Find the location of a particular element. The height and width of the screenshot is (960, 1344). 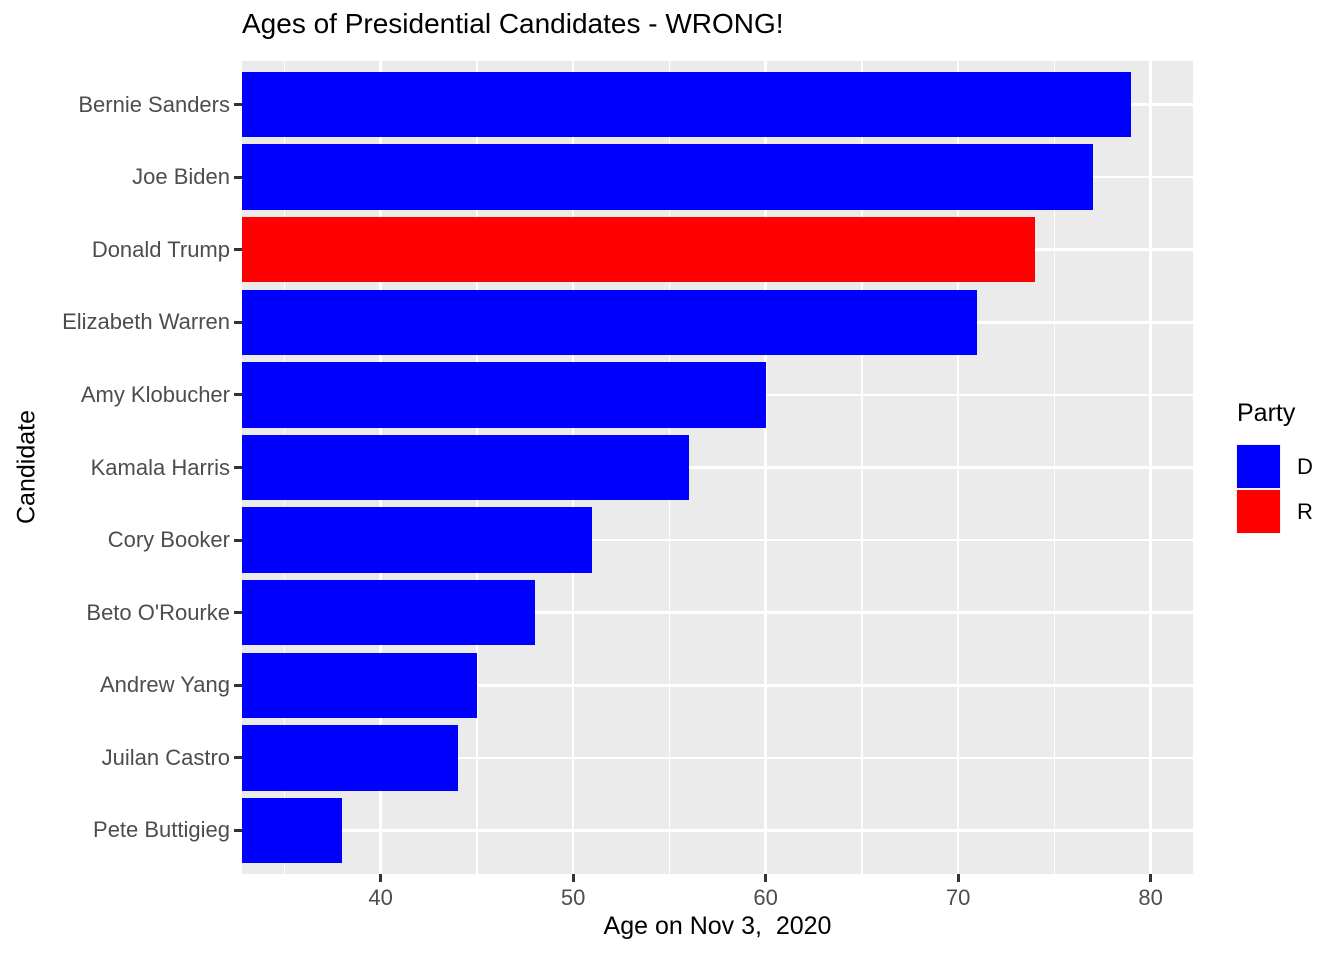

legend-entry-r: R is located at coordinates (1274, 511).